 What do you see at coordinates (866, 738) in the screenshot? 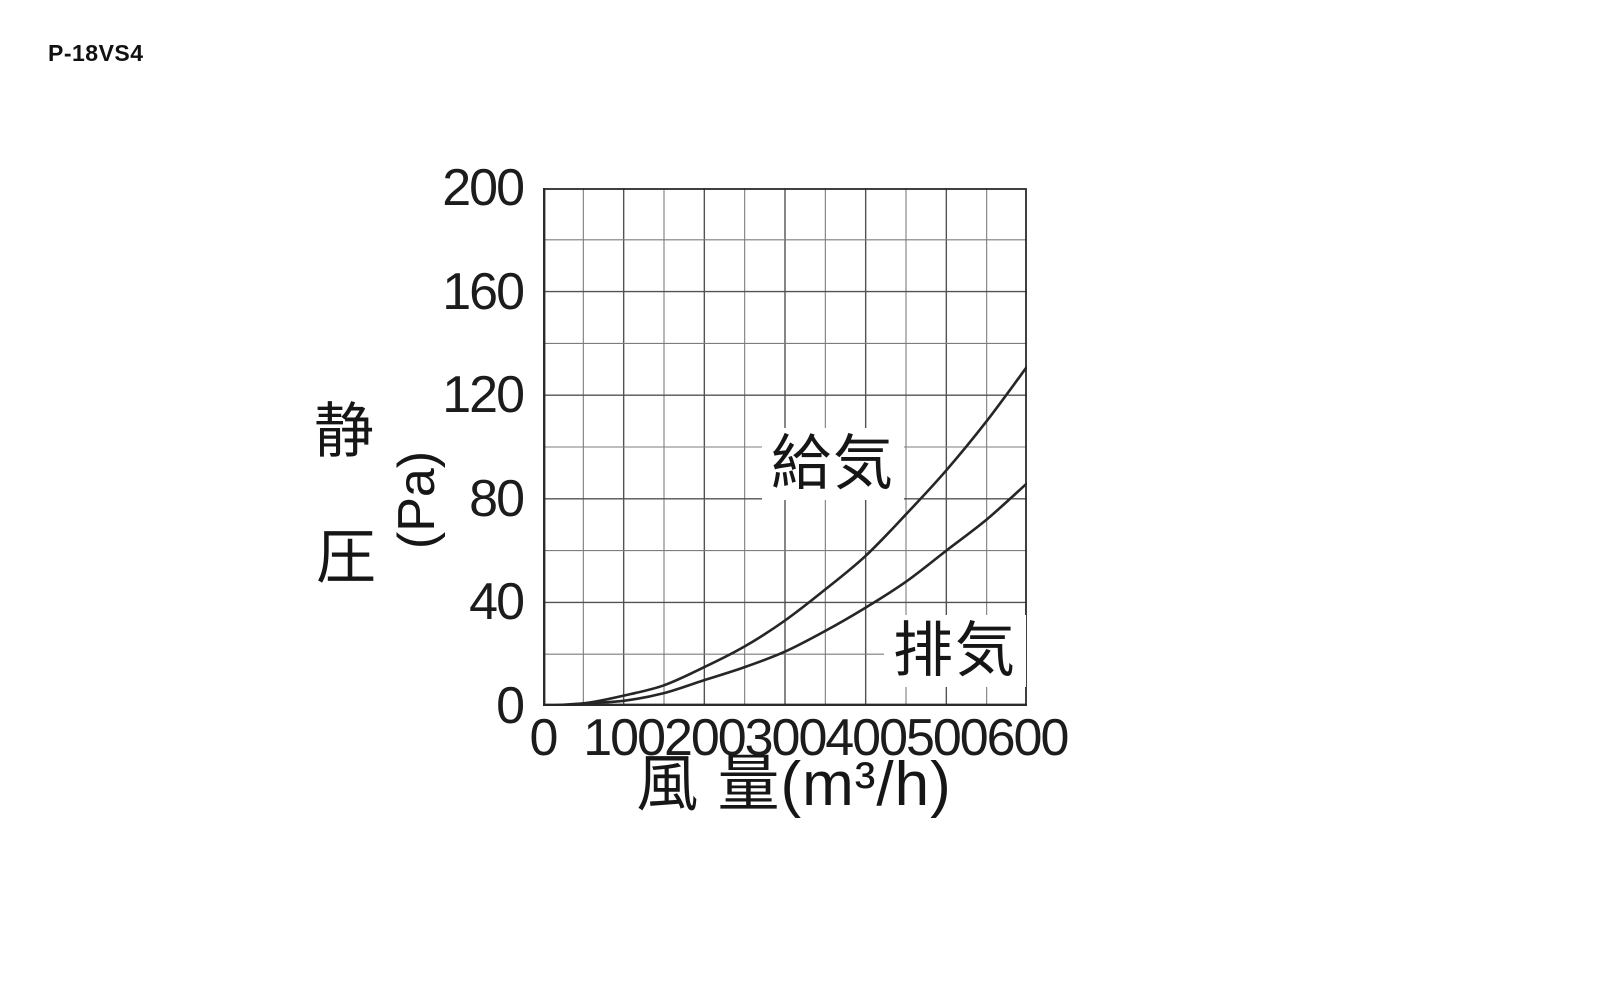
I see `x-tick-label: 400` at bounding box center [866, 738].